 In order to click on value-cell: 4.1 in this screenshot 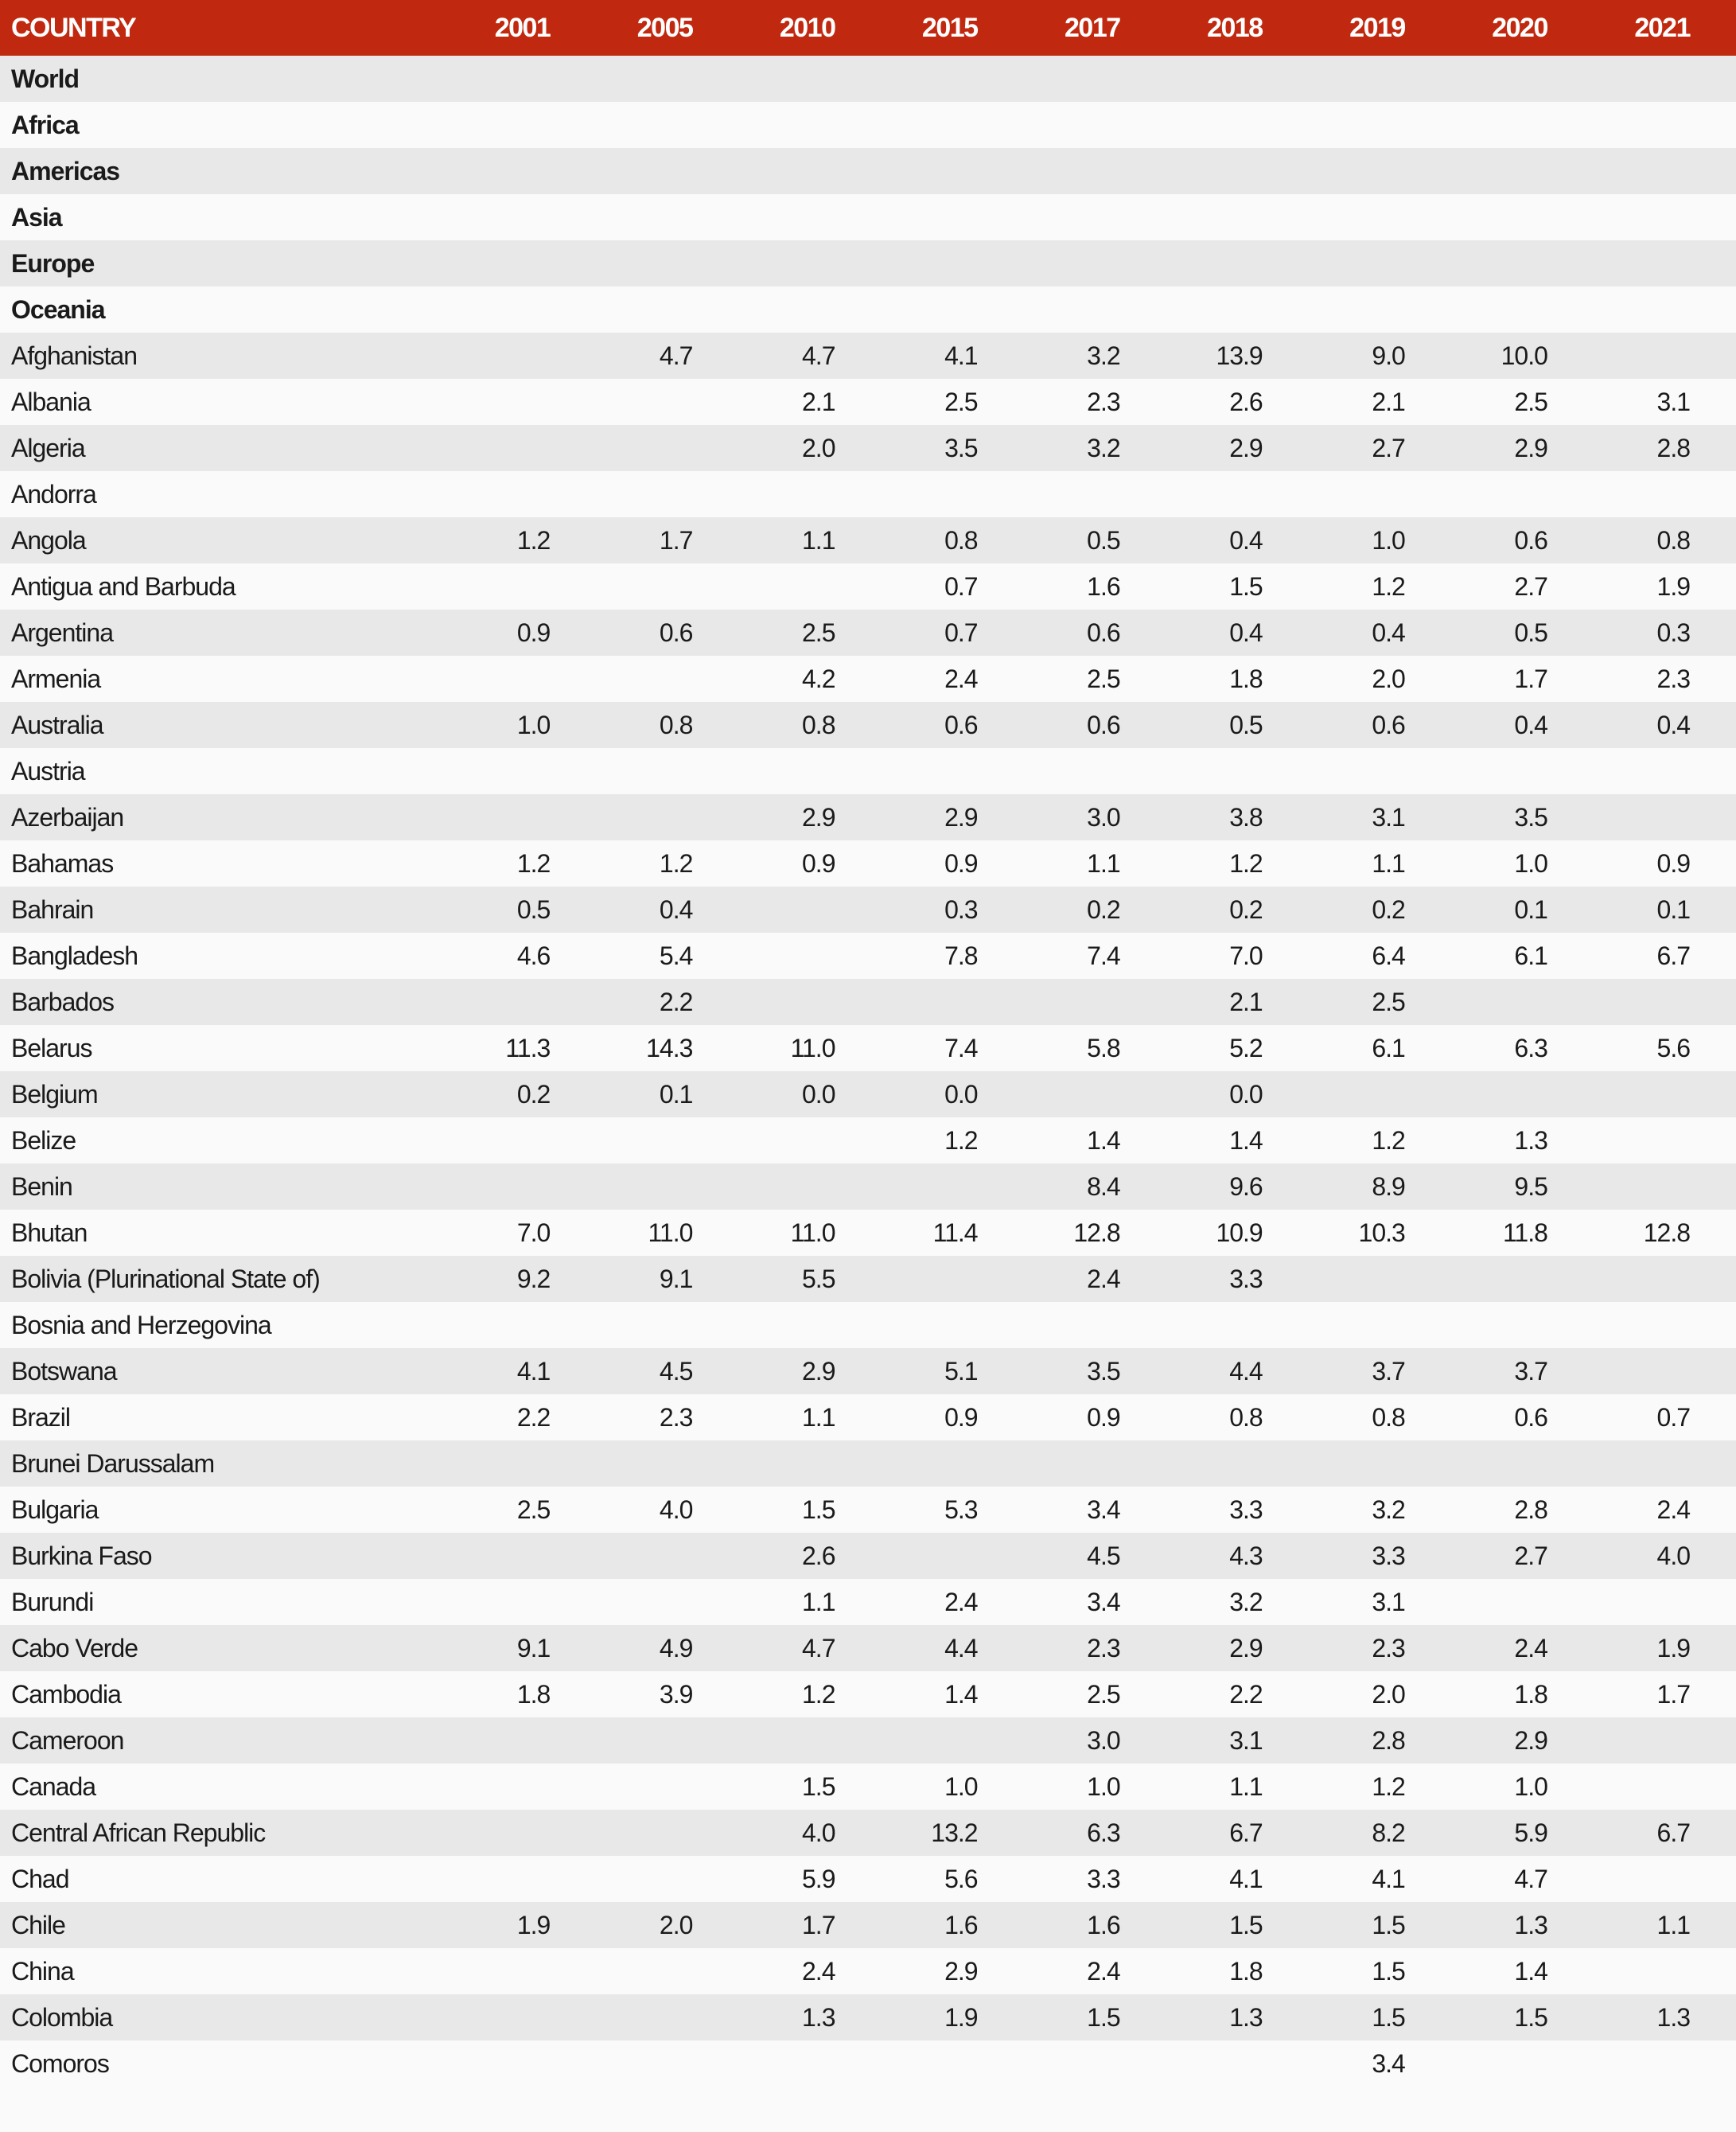, I will do `click(533, 1371)`.